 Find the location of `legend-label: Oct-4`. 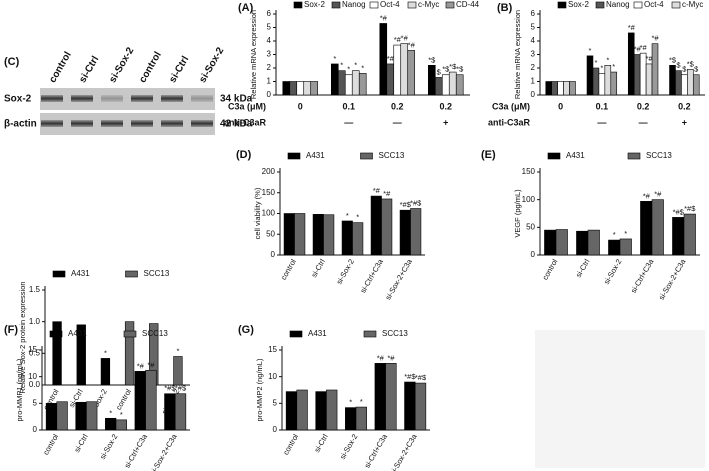

legend-label: Oct-4 is located at coordinates (390, 4).